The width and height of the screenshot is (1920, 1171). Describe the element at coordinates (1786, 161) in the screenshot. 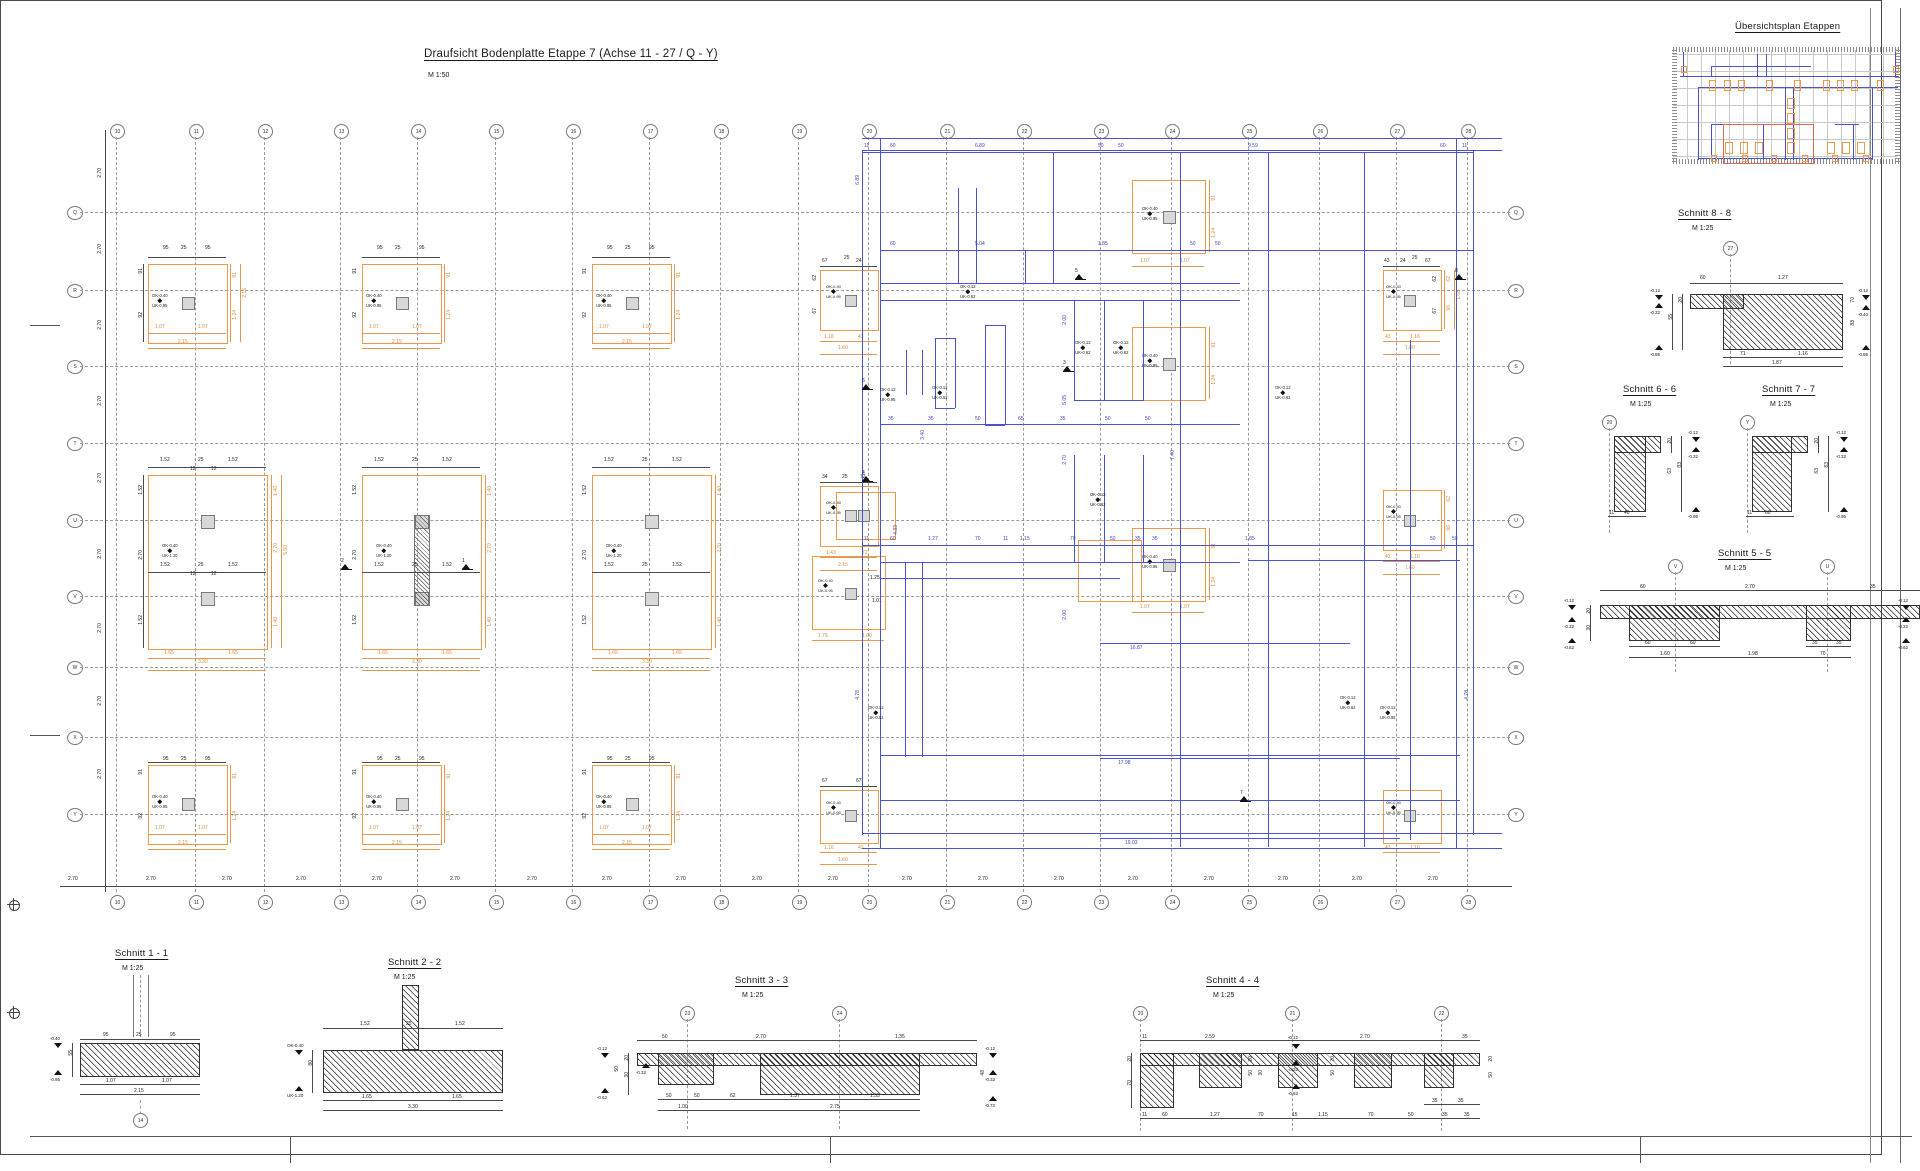

I see `overview-edge-bottom` at that location.